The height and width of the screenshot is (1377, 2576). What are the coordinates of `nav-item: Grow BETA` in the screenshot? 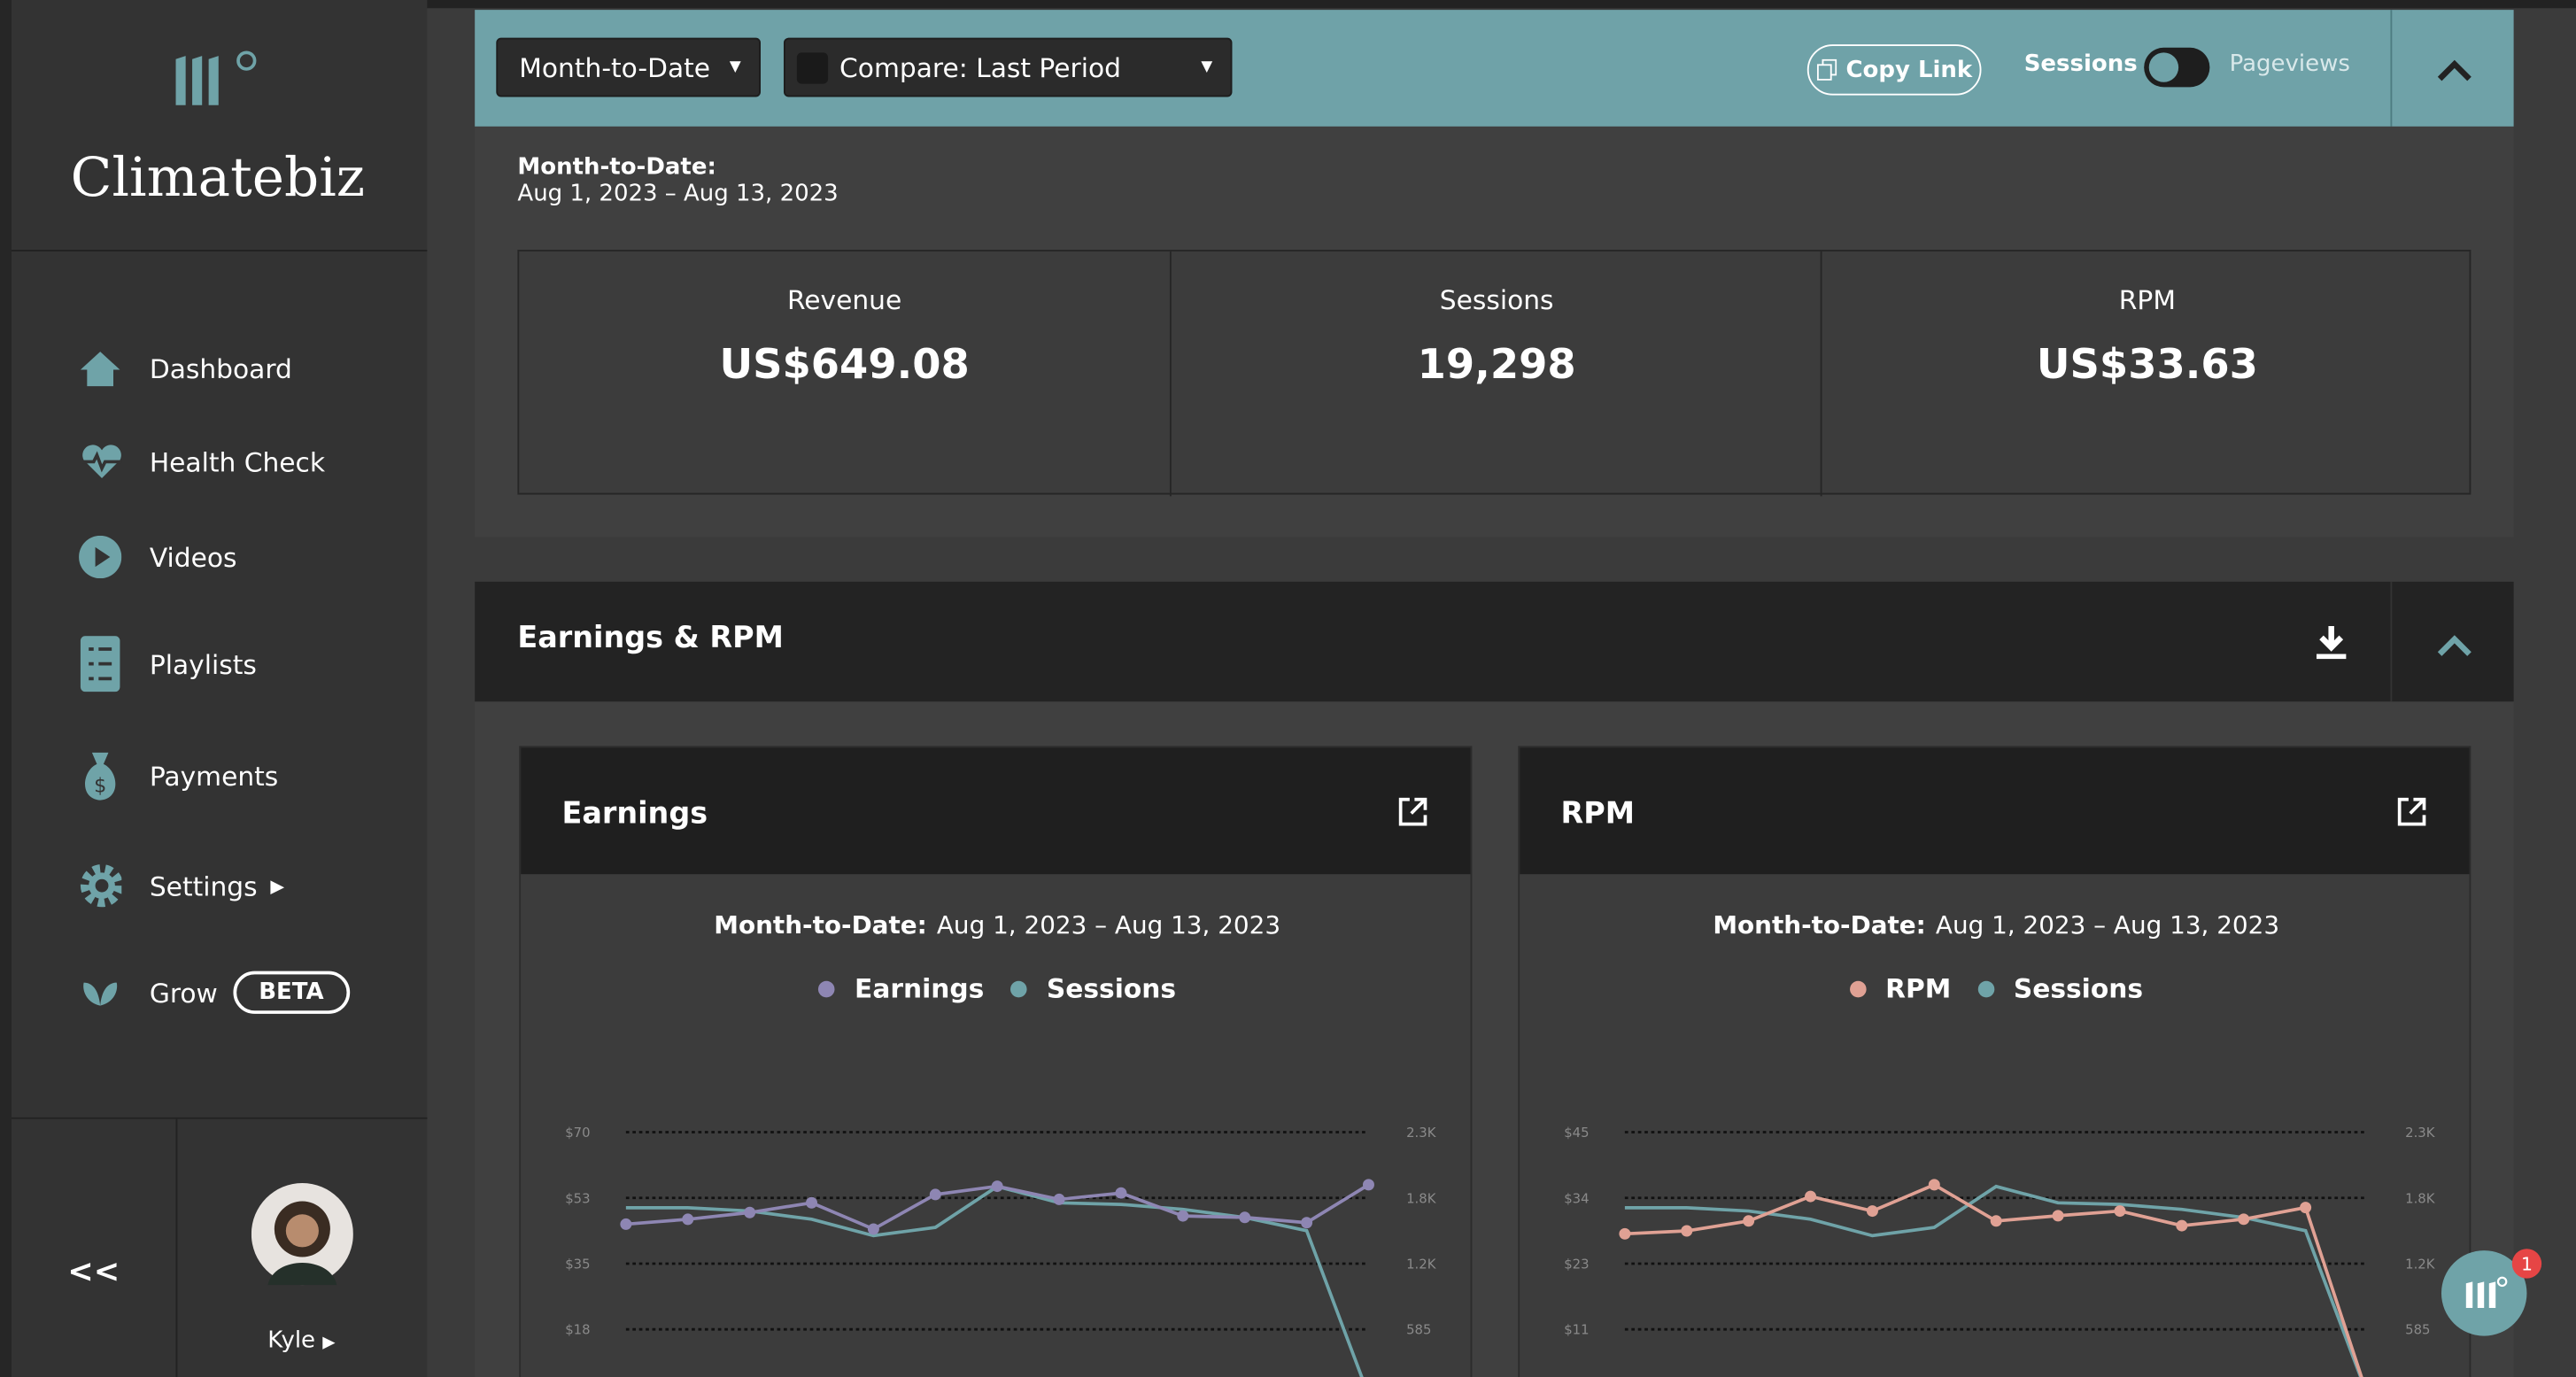 It's located at (215, 992).